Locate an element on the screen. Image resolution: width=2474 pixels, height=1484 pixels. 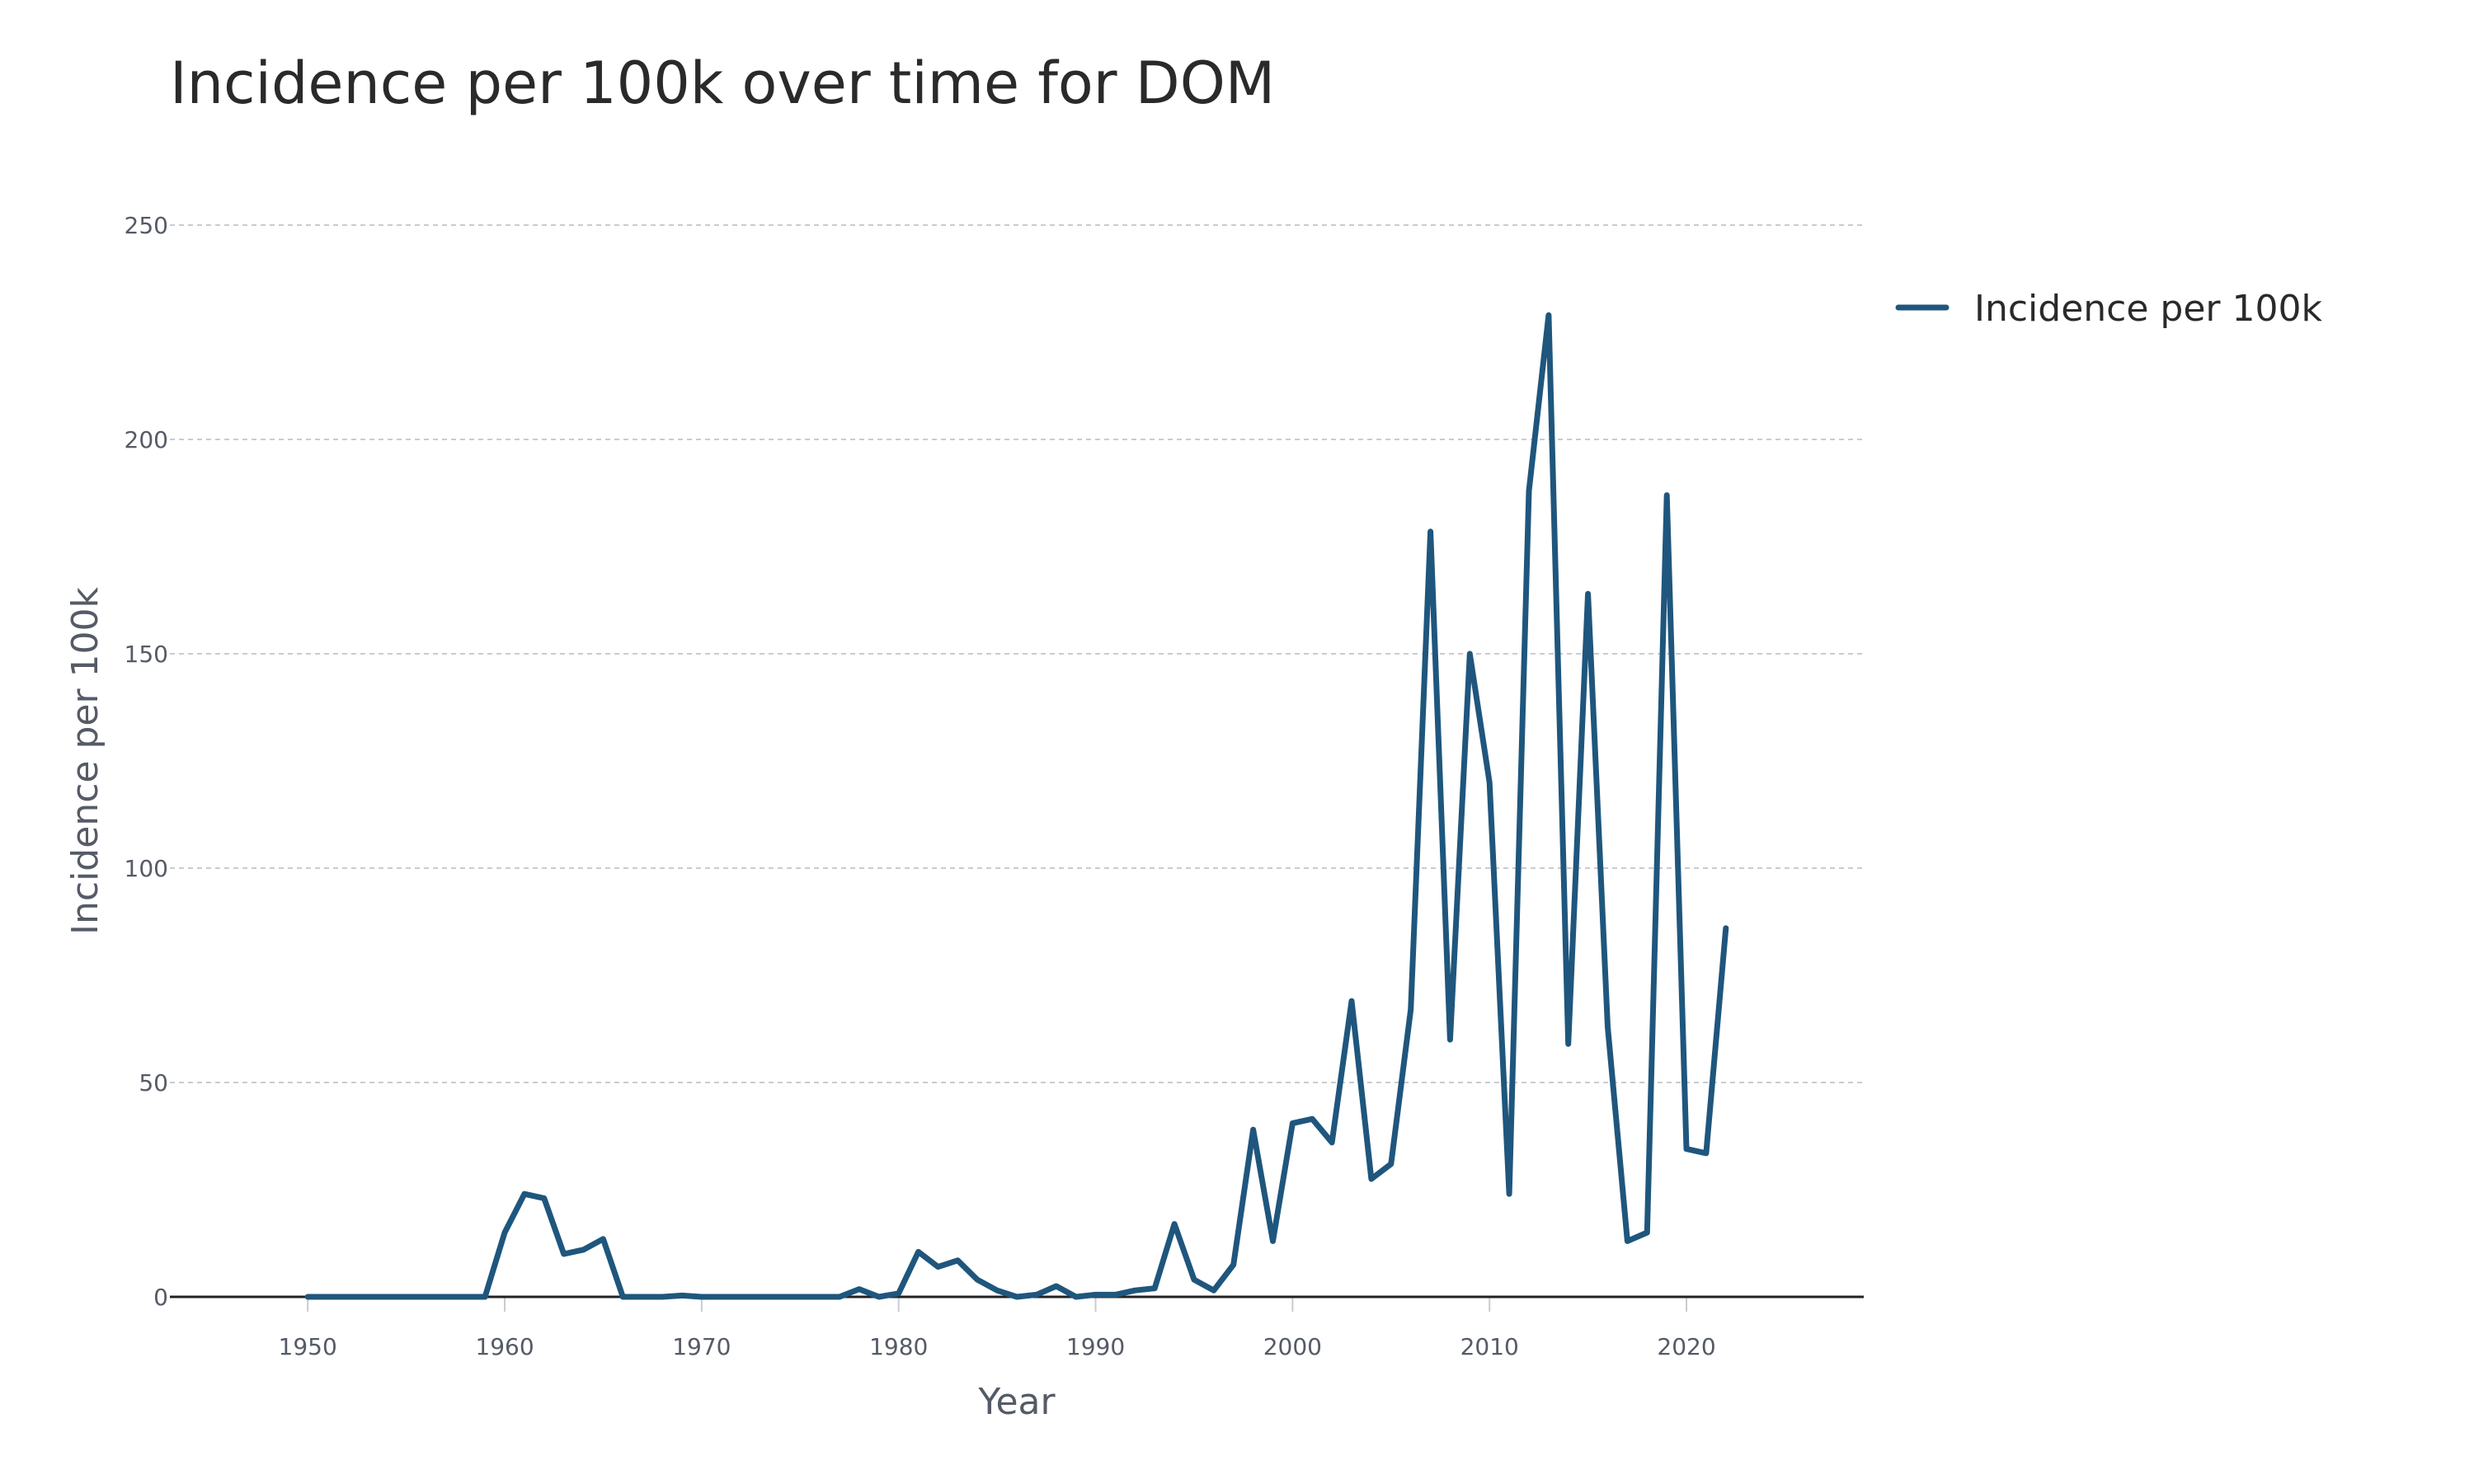
y-tick-label: 200 is located at coordinates (146, 440).